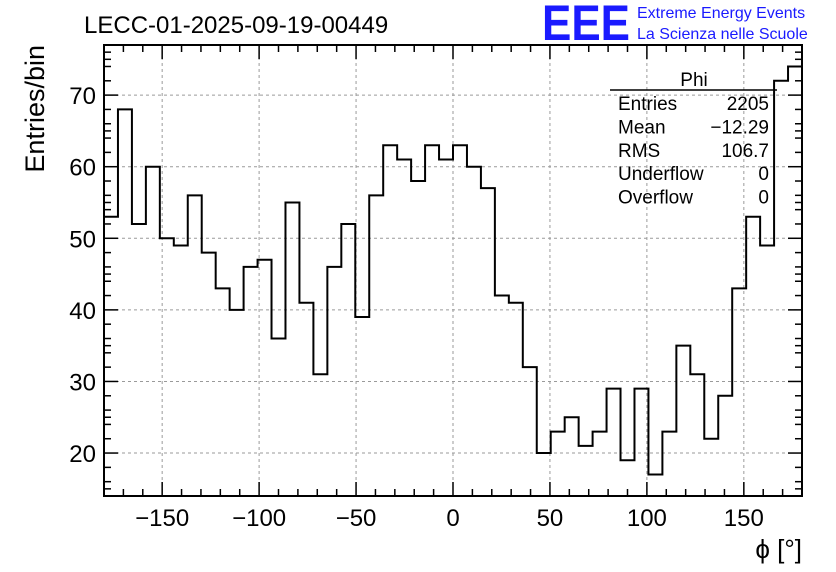  I want to click on stats-box-title: Phi, so click(693, 80).